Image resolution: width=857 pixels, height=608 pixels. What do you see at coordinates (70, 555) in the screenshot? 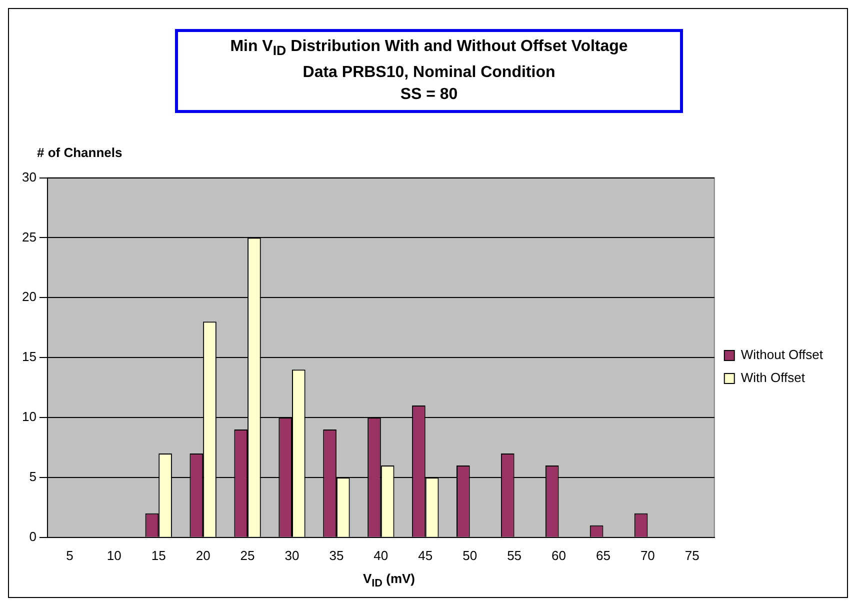
I see `x-tick-label: 5` at bounding box center [70, 555].